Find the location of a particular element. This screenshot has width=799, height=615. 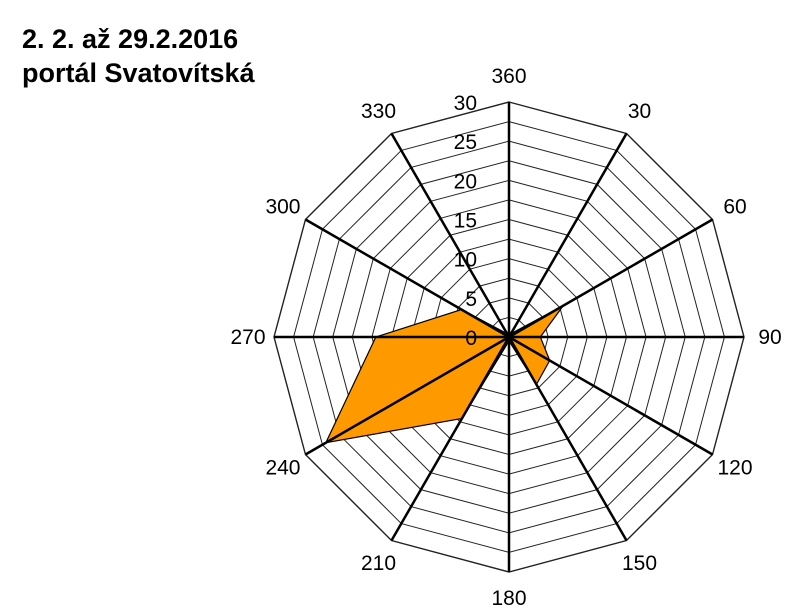

direction-label-120: 120 is located at coordinates (735, 468).